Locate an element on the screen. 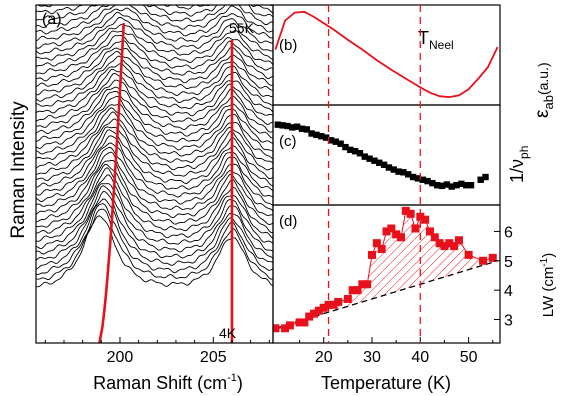  y-tick-label: 6 is located at coordinates (508, 232).